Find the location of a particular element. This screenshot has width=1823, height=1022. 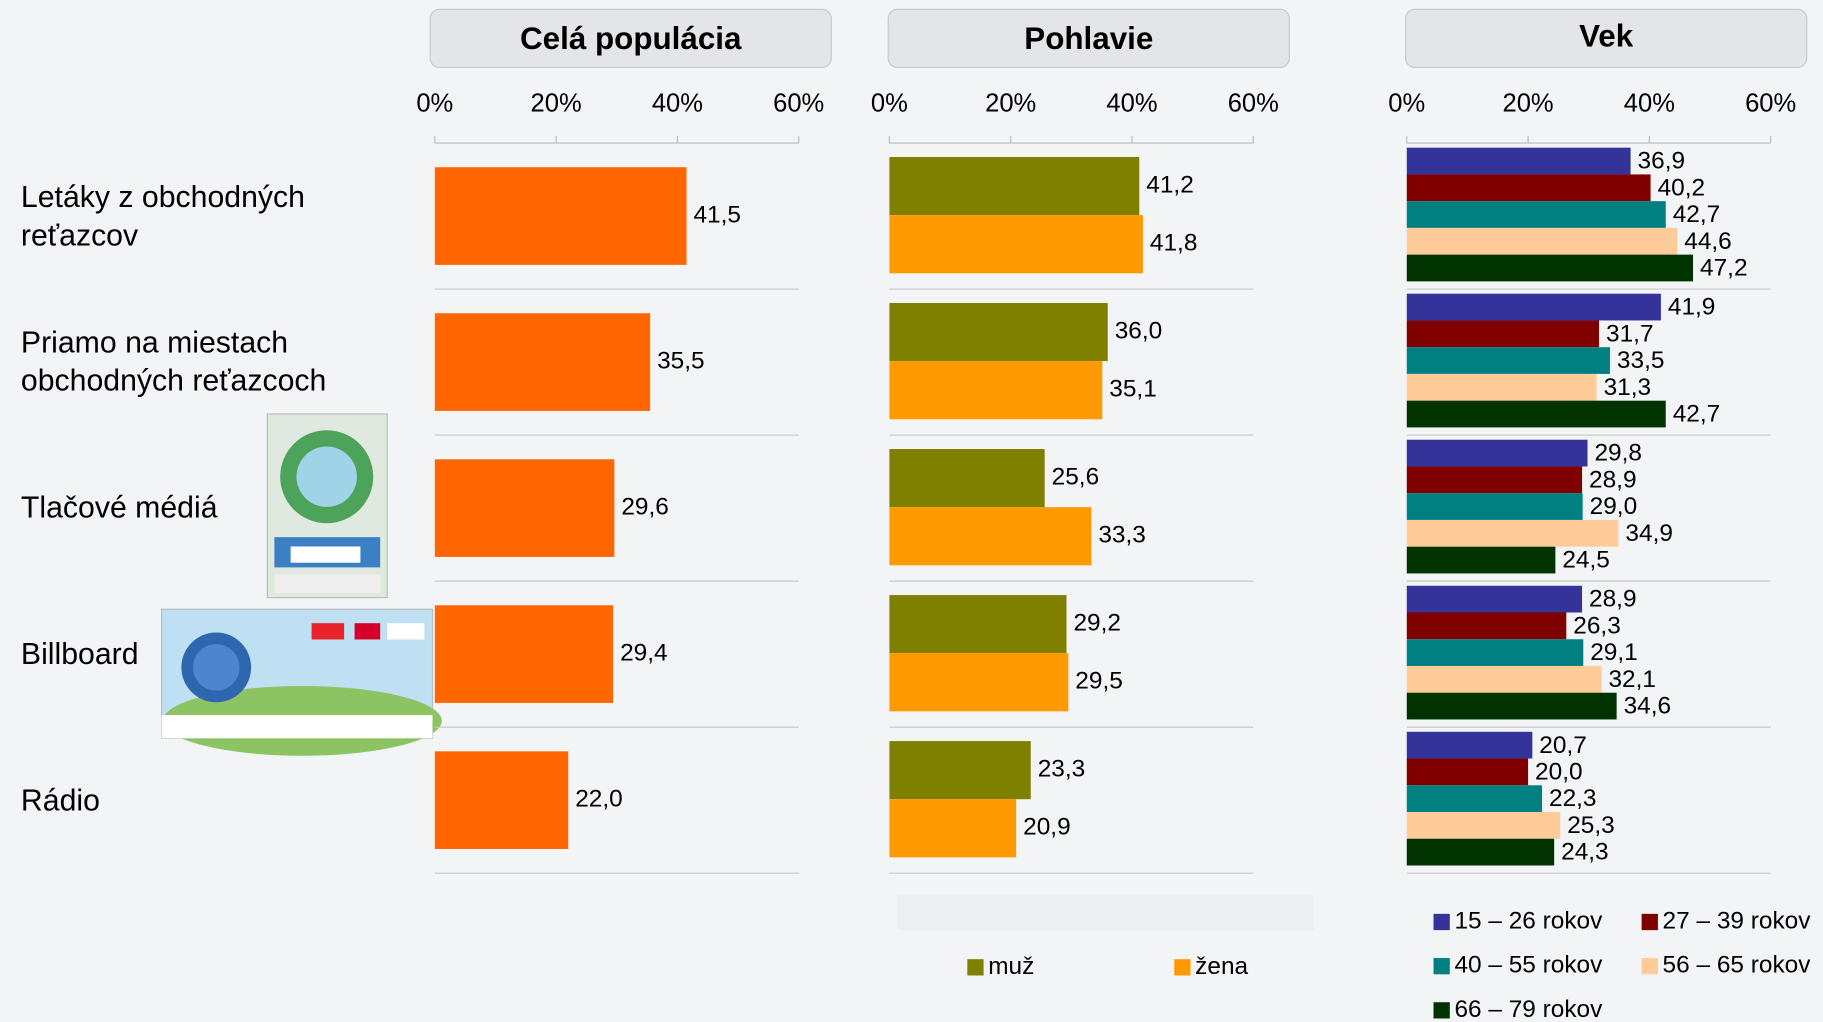

data-label: 29,4 is located at coordinates (644, 653).